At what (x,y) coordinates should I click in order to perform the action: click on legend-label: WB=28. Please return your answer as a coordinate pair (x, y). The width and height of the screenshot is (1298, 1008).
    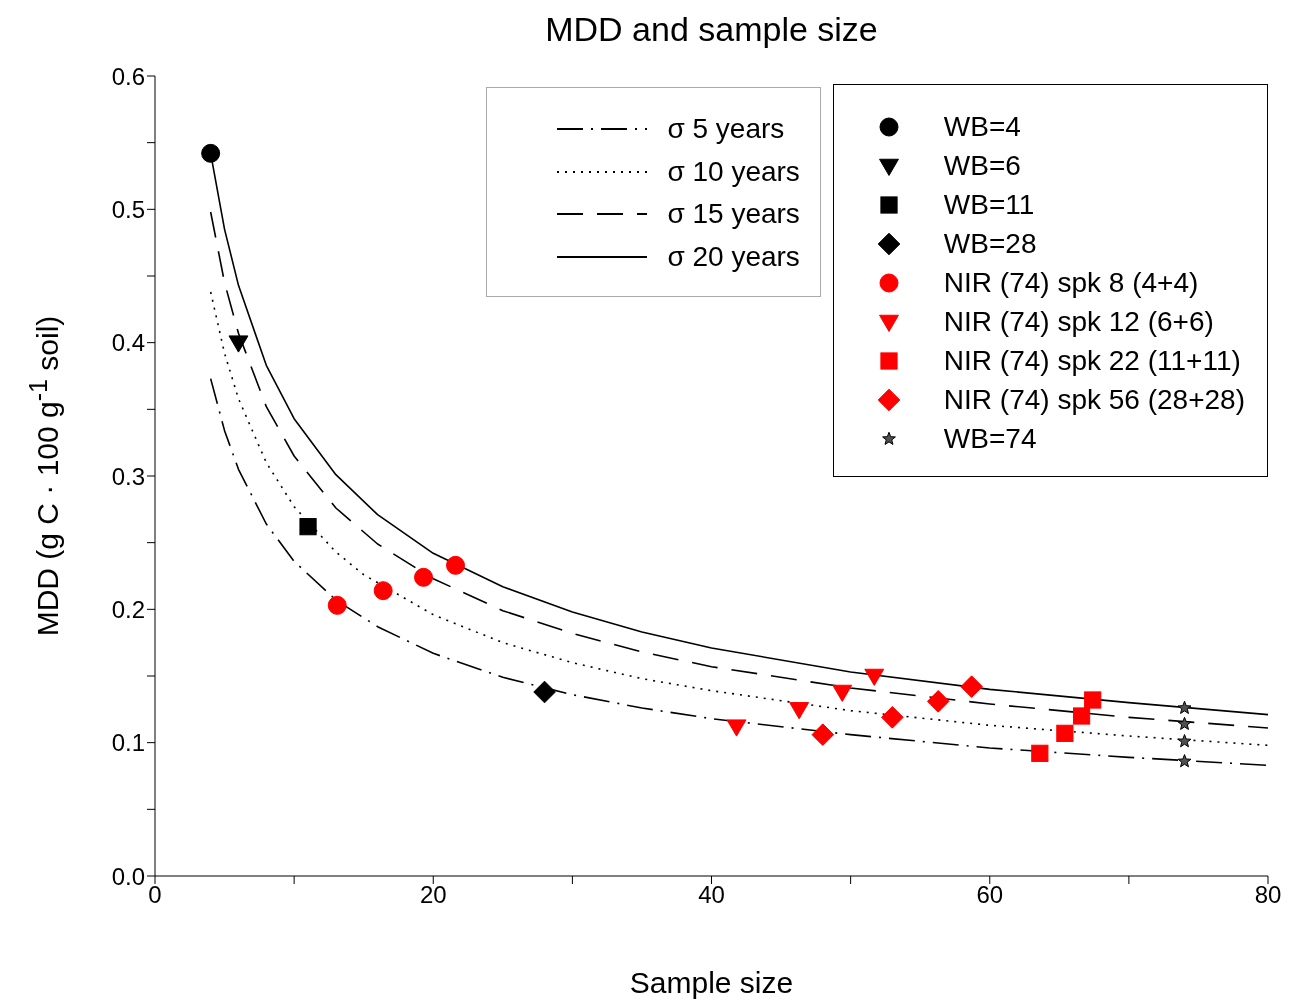
    Looking at the image, I should click on (990, 243).